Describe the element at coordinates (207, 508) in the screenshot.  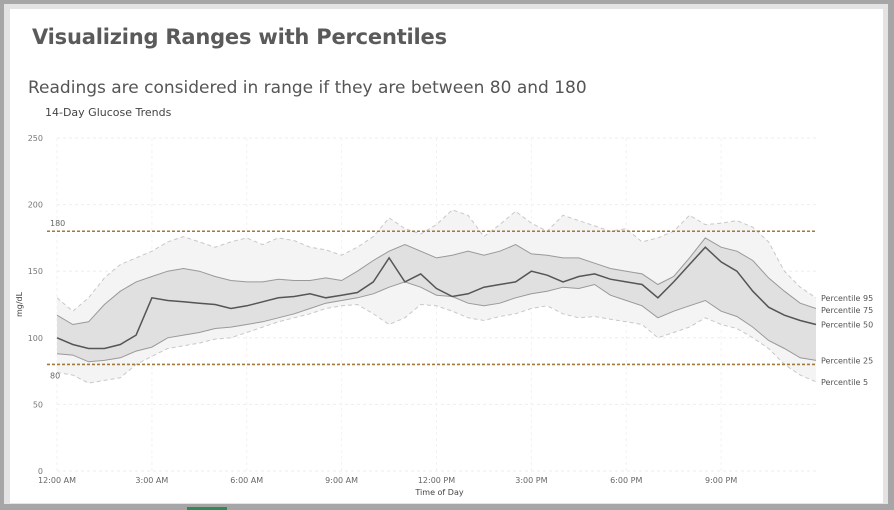
I see `page-tab-indicator` at that location.